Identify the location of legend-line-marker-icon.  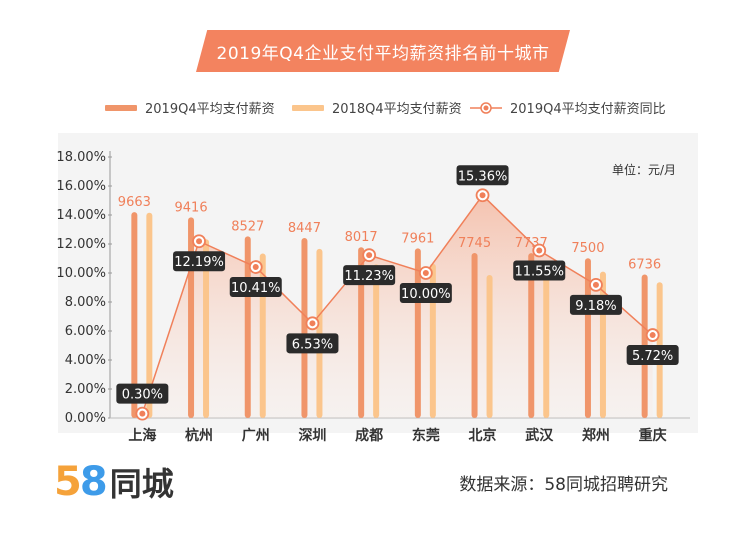
(486, 107).